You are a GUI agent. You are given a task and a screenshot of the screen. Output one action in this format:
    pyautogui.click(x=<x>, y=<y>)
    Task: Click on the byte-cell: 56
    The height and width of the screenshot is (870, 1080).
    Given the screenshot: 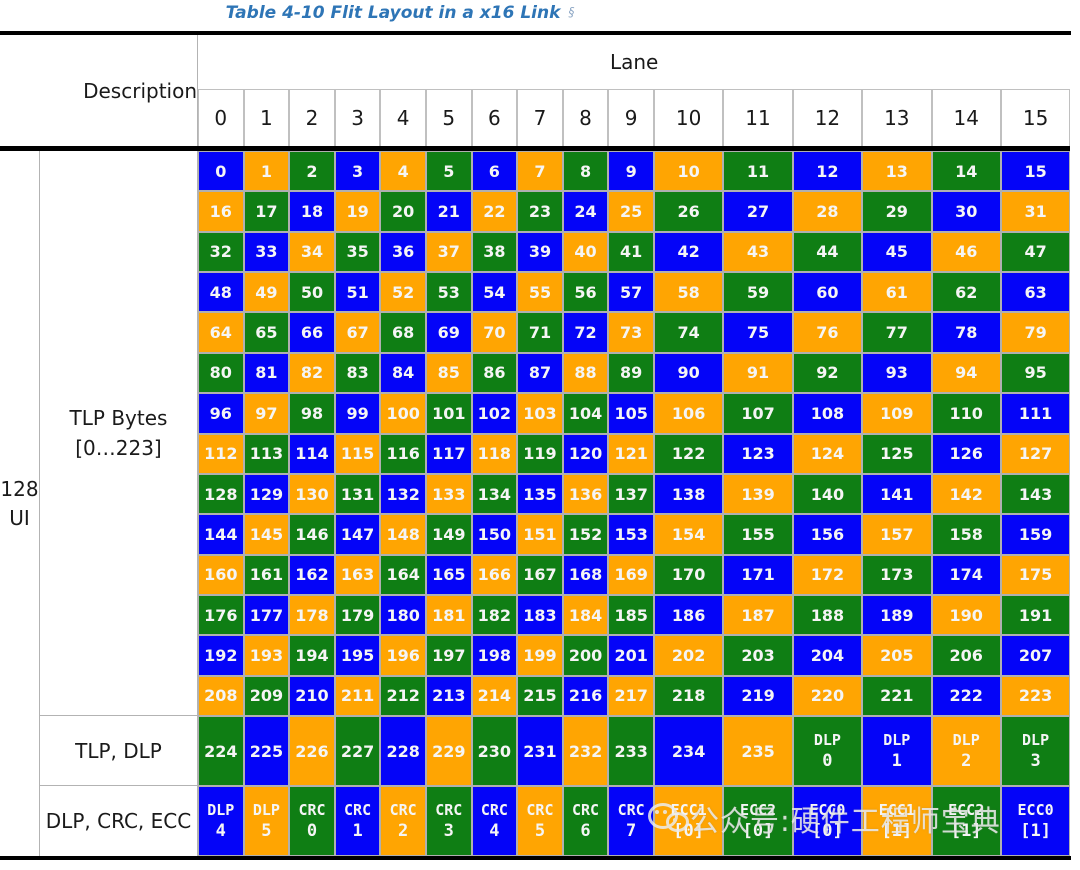 What is the action you would take?
    pyautogui.click(x=585, y=292)
    